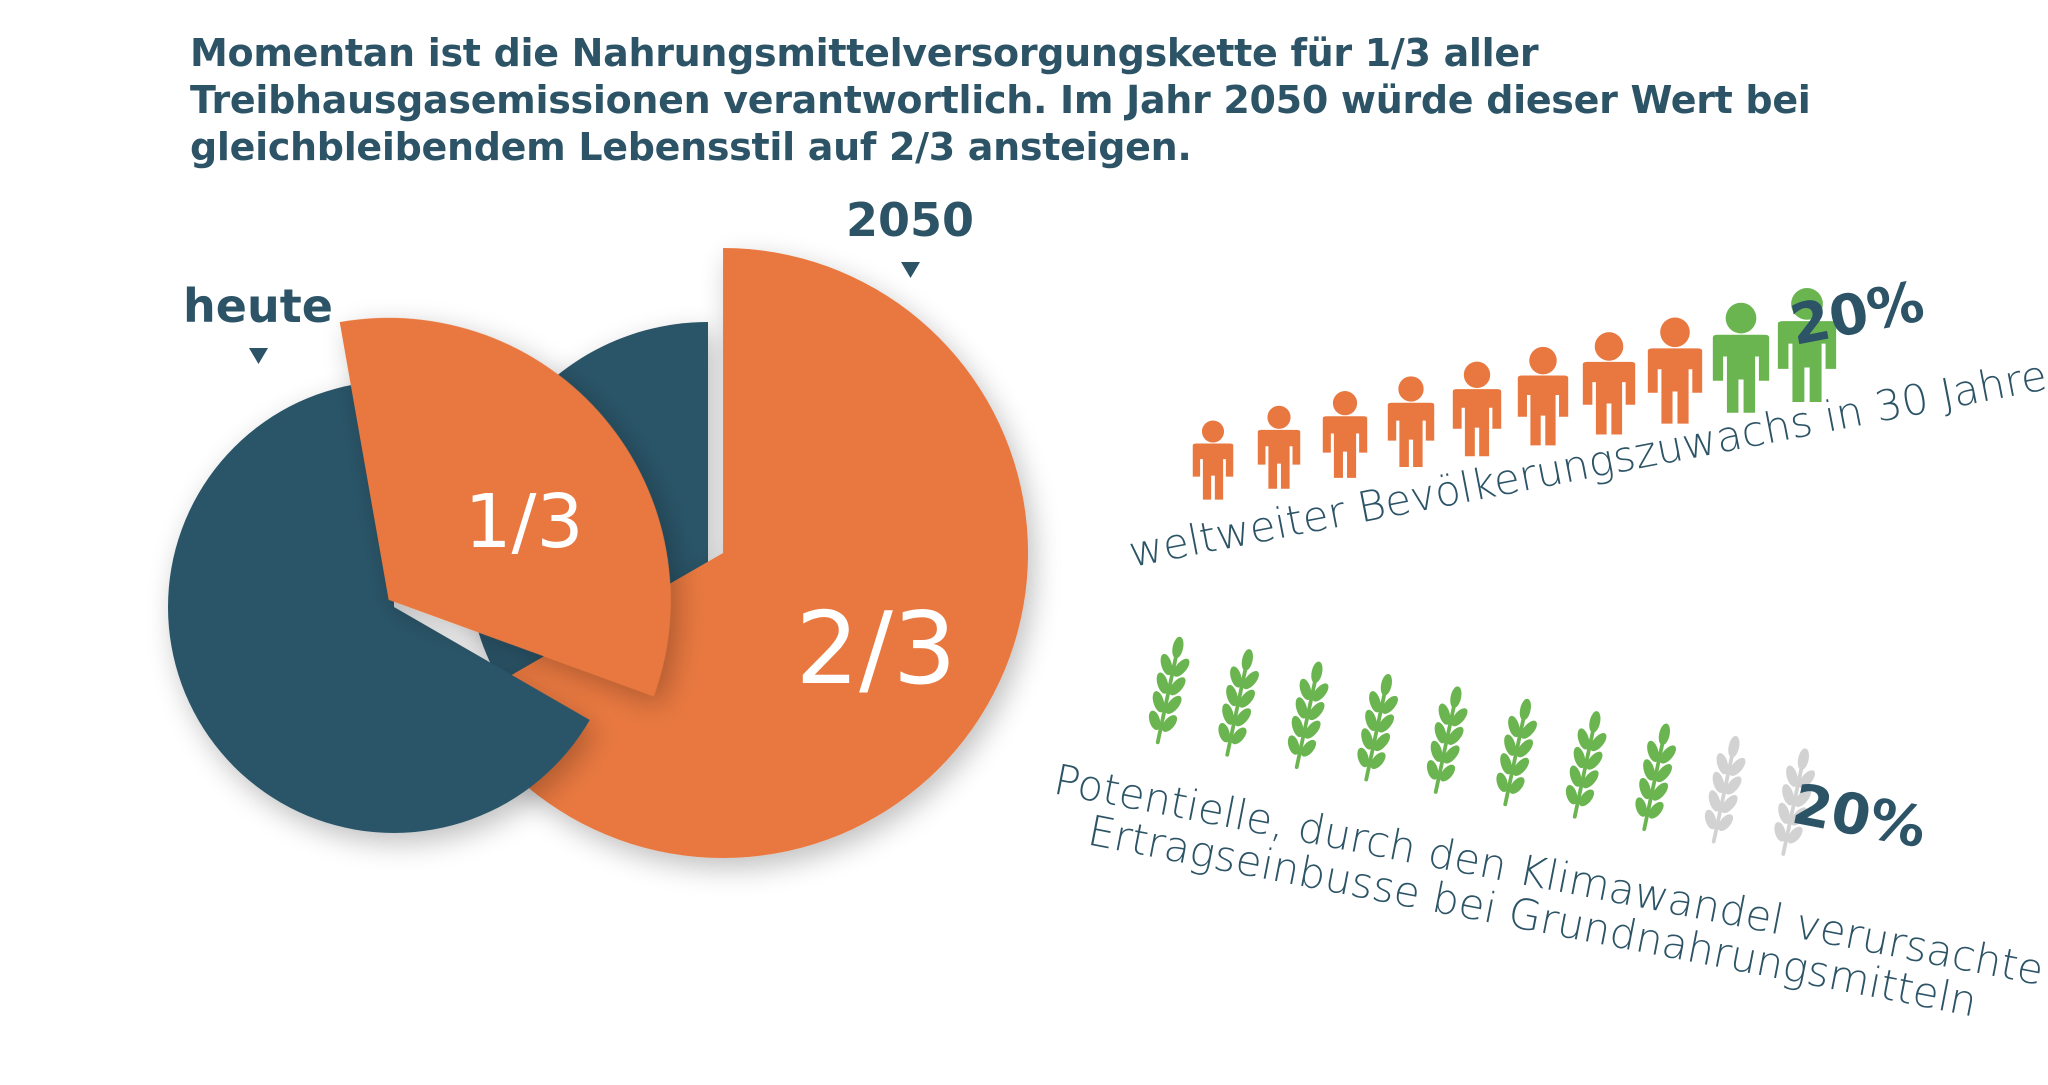  I want to click on population-percent: 20%, so click(1857, 313).